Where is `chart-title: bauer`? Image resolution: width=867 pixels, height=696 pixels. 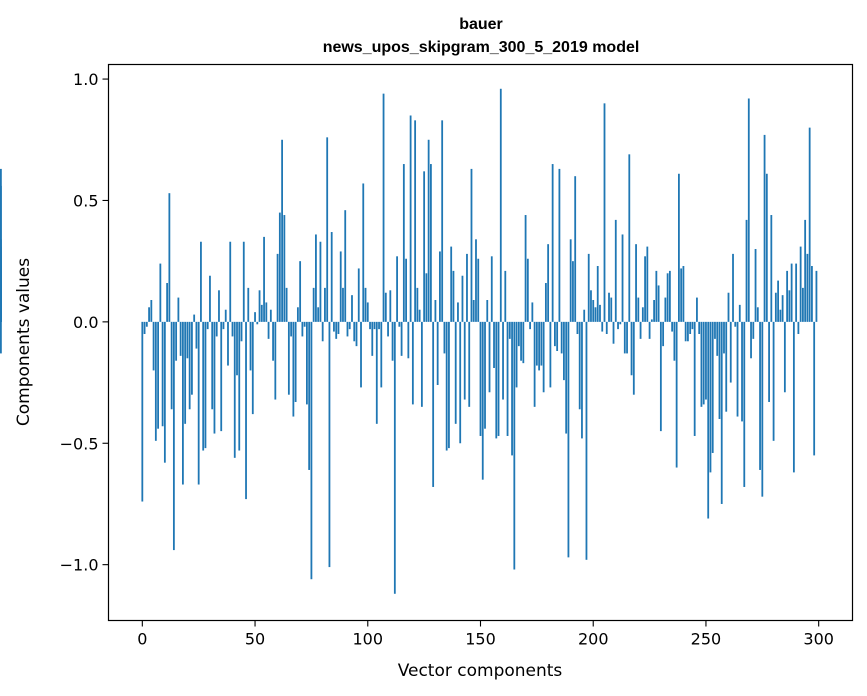
chart-title: bauer is located at coordinates (481, 24).